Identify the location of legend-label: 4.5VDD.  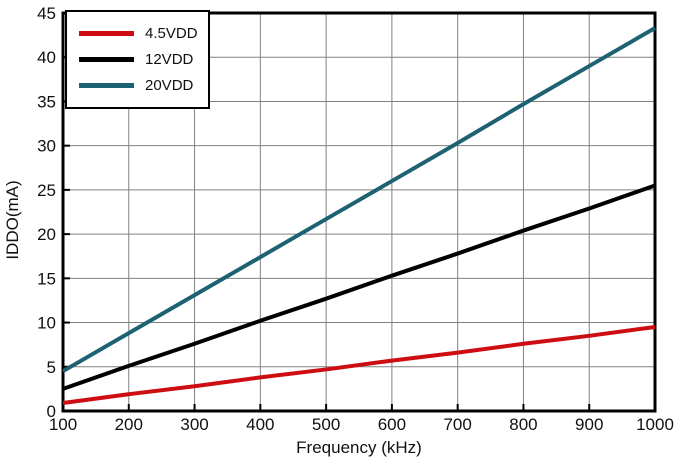
(171, 33).